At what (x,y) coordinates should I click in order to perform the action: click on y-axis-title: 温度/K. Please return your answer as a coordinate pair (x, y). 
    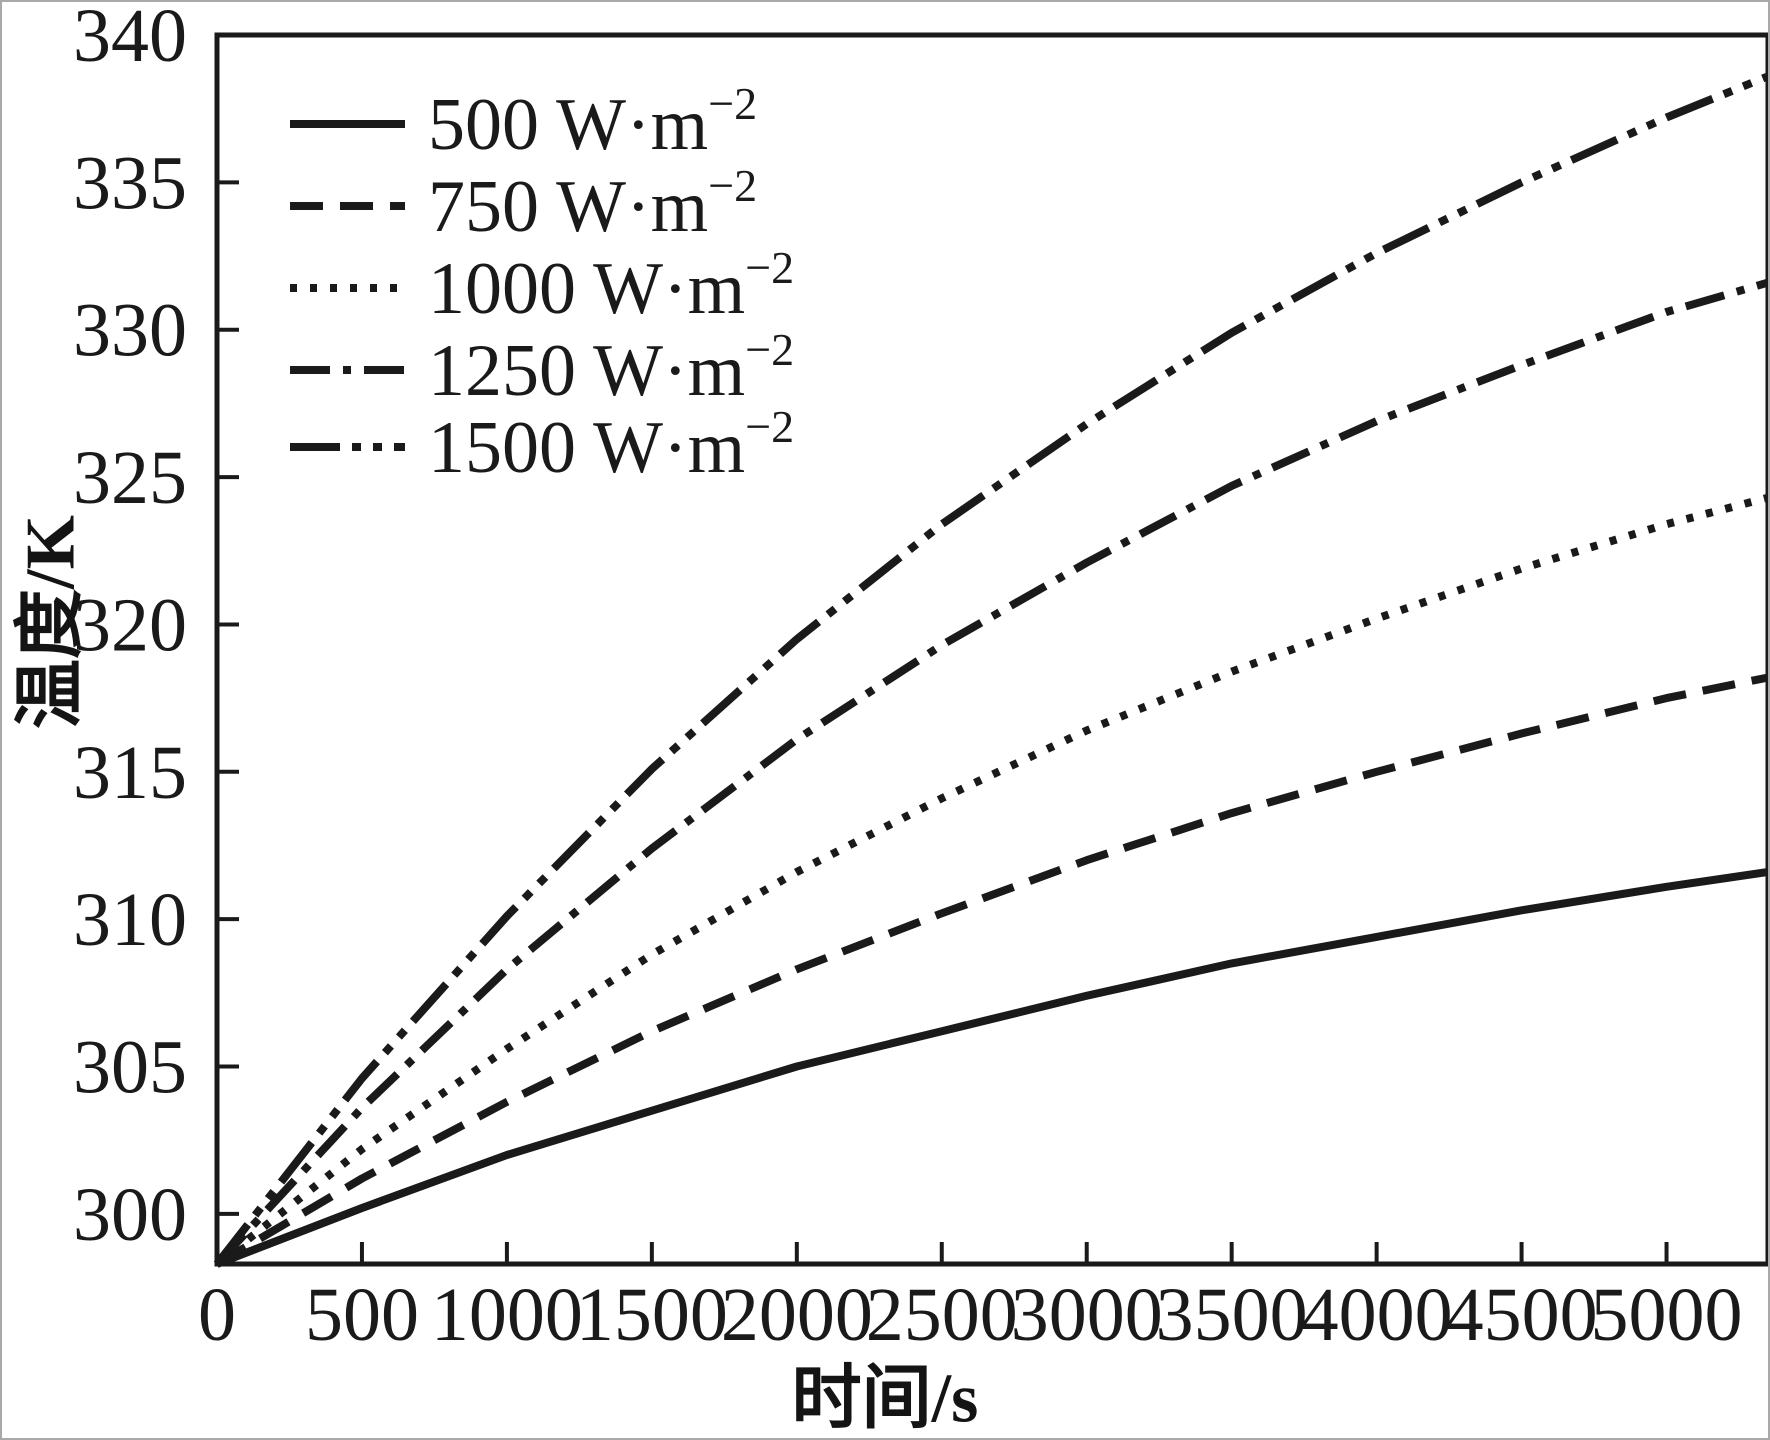
    Looking at the image, I should click on (51, 622).